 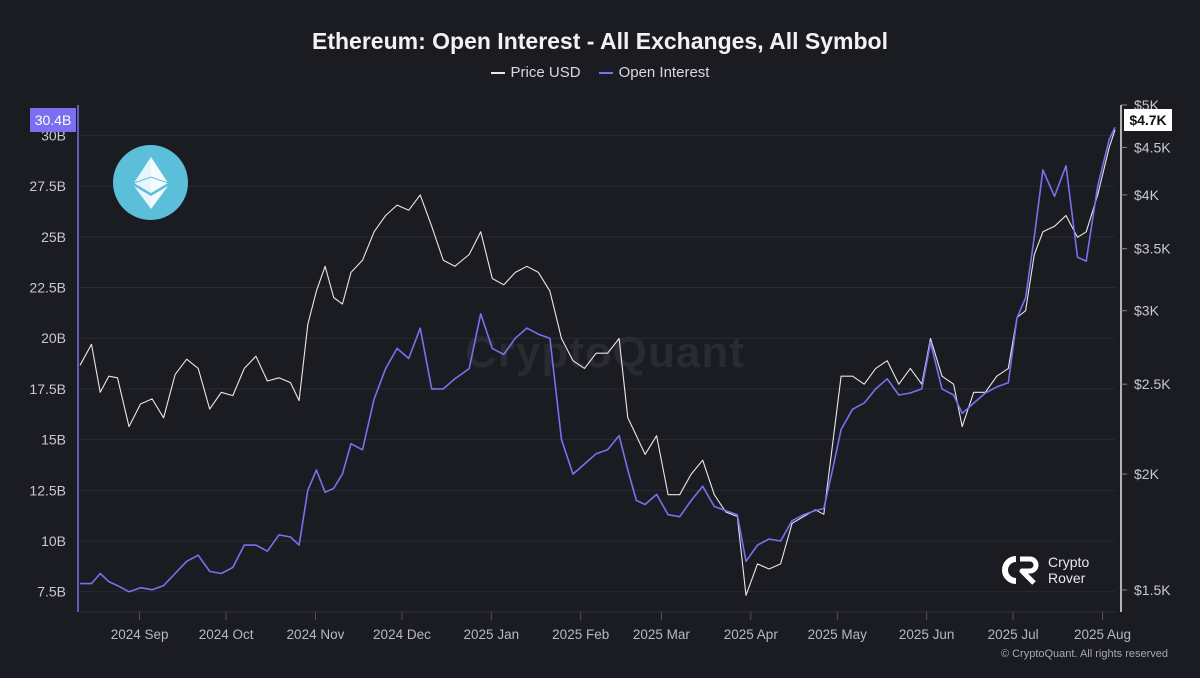 I want to click on legend: Price USD Open Interest, so click(x=600, y=72).